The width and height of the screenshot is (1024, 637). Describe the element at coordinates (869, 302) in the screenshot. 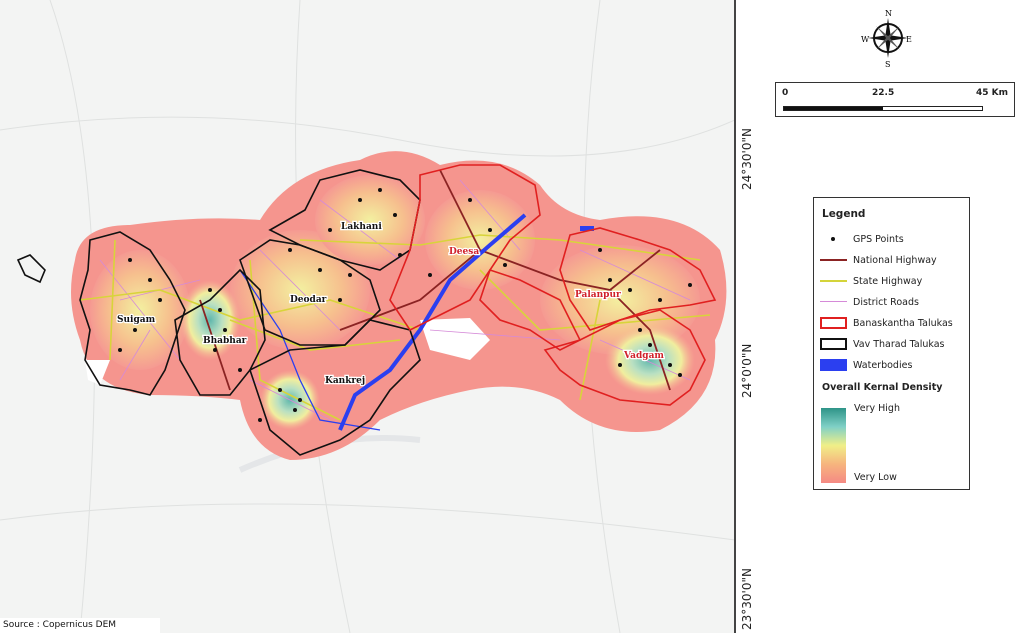

I see `legend-item-district-roads: District Roads` at that location.